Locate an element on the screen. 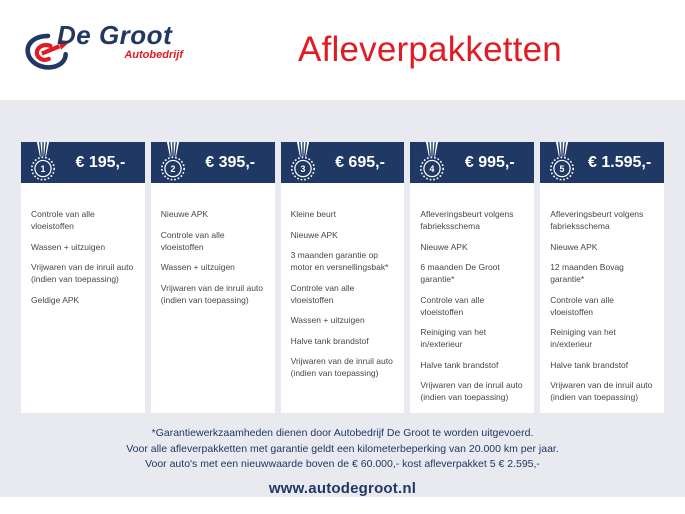 The width and height of the screenshot is (685, 514). package-5-header: 5 € 1.595,- is located at coordinates (602, 162).